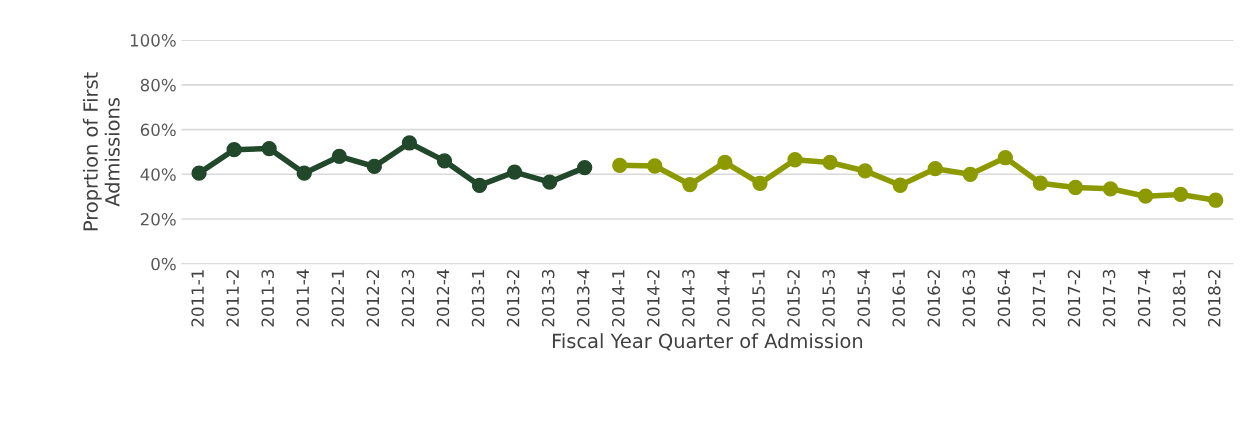  What do you see at coordinates (158, 130) in the screenshot?
I see `y-tick-label: 60%` at bounding box center [158, 130].